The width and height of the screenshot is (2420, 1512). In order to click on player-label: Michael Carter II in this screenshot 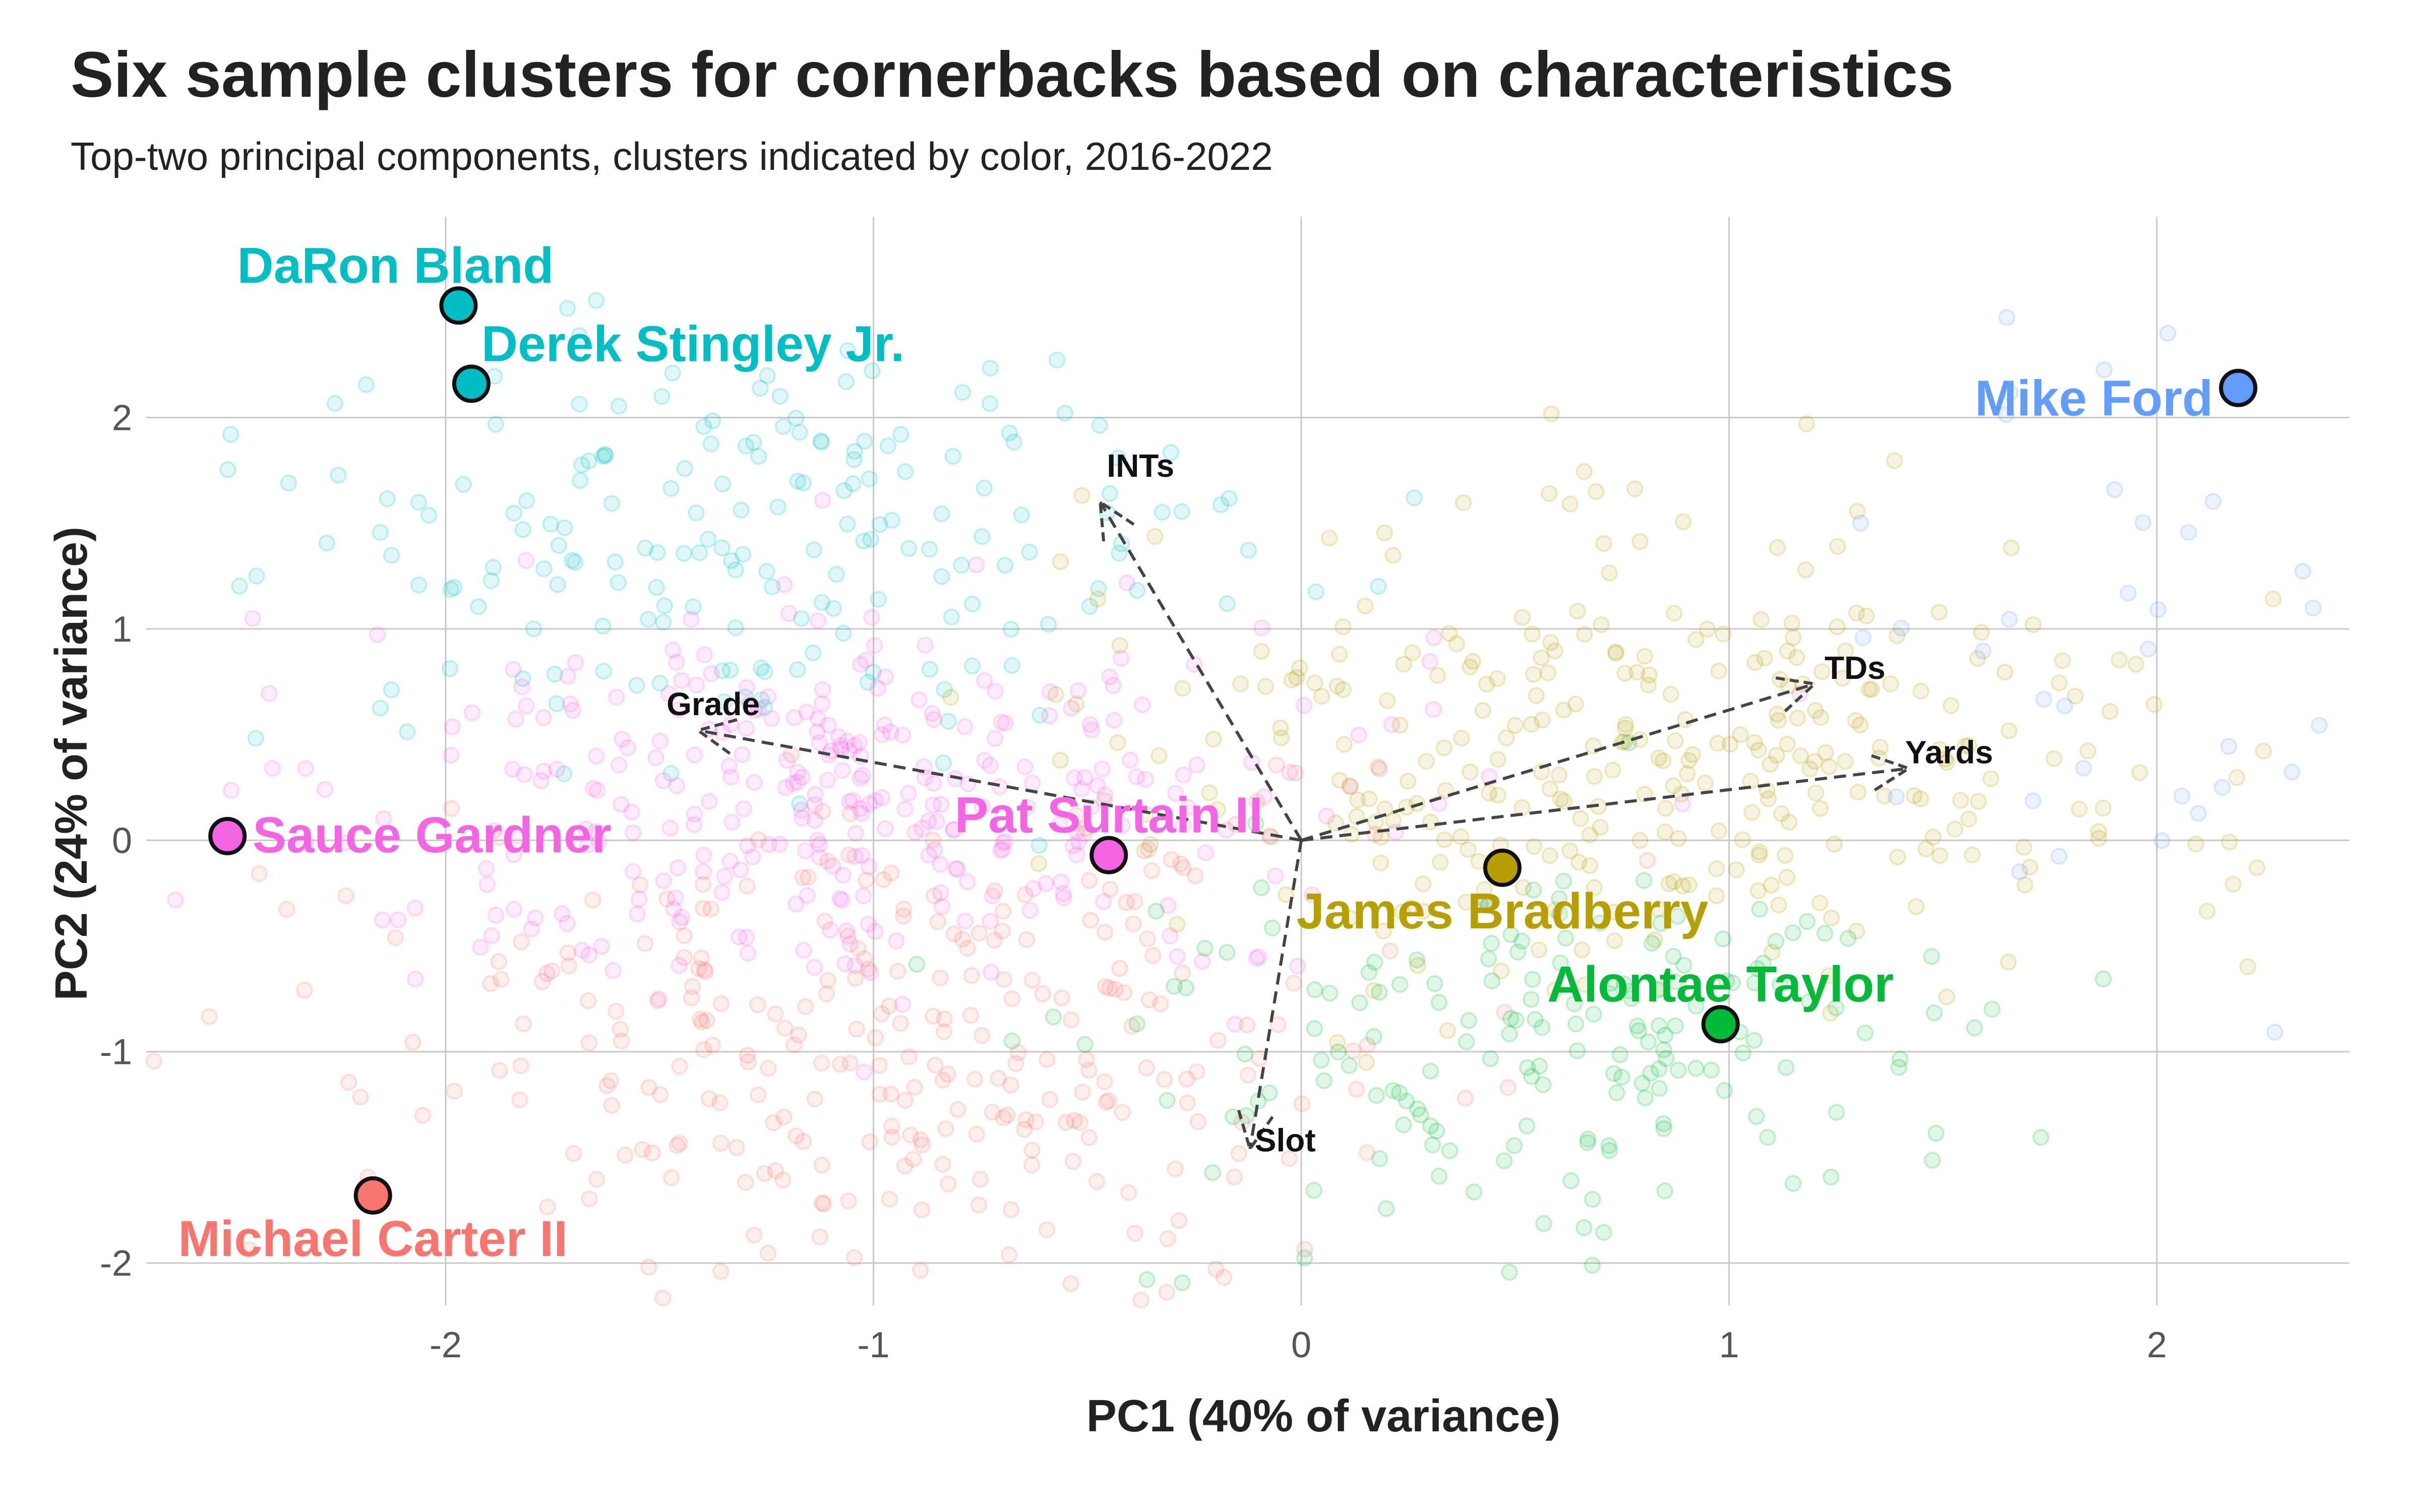, I will do `click(373, 1239)`.